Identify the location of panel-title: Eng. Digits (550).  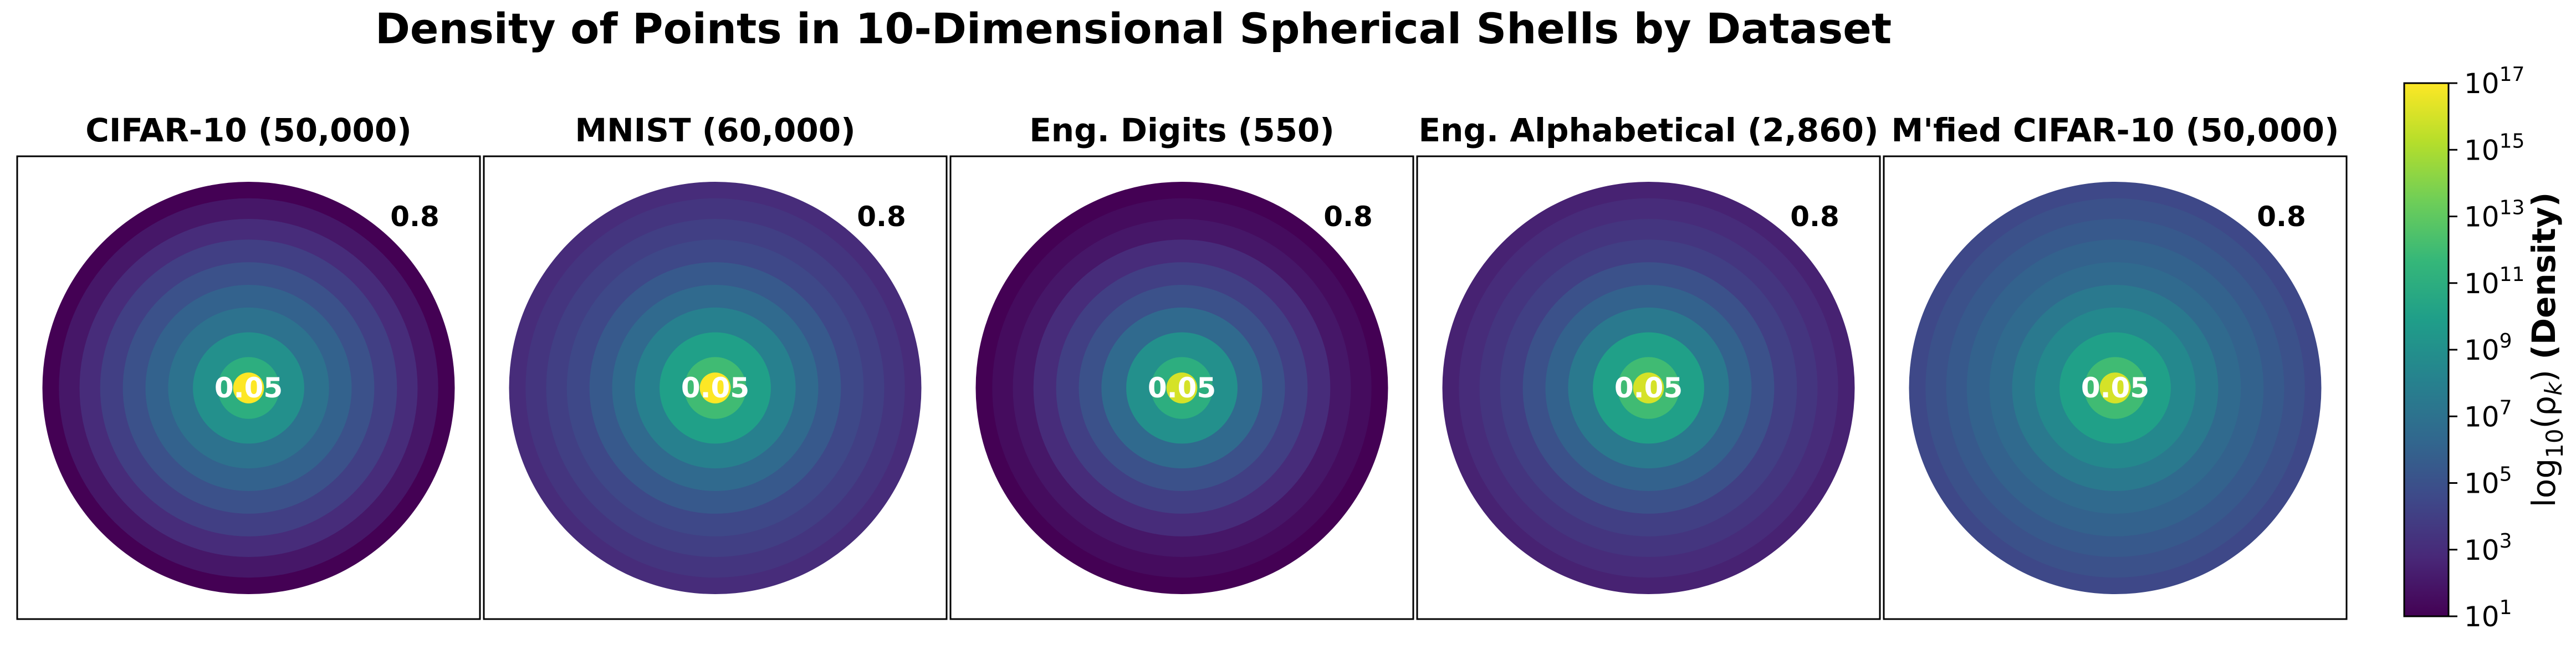
(1182, 130).